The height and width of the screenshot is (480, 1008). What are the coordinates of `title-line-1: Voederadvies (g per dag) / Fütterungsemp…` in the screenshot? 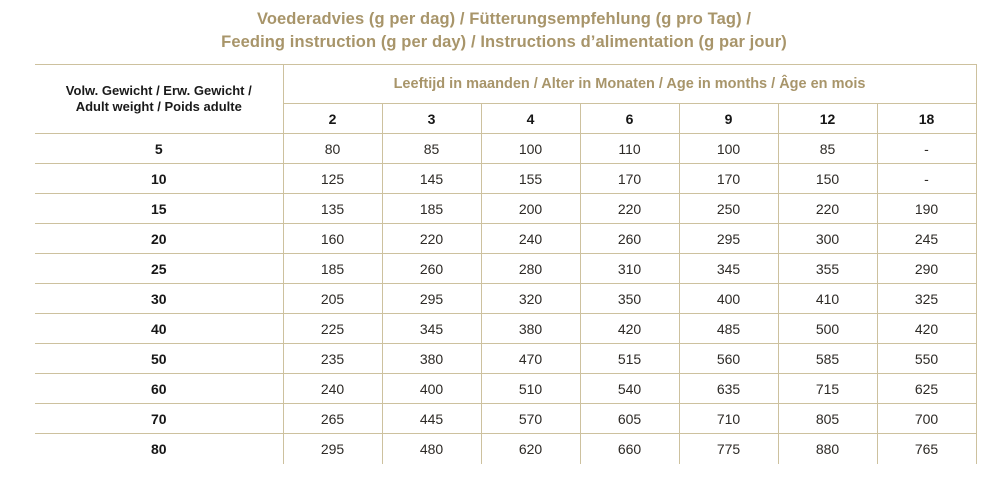 It's located at (504, 19).